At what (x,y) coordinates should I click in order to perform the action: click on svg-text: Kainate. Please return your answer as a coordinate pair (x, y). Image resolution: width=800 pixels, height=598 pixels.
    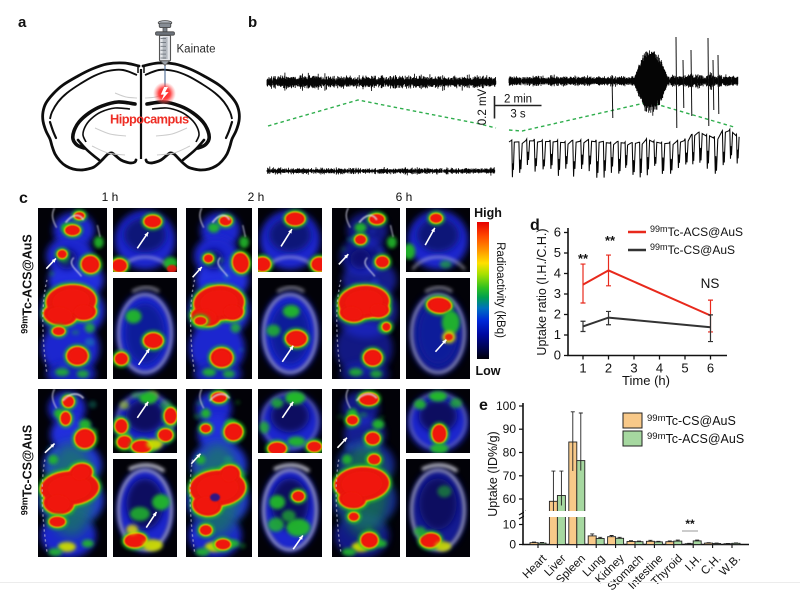
    Looking at the image, I should click on (196, 50).